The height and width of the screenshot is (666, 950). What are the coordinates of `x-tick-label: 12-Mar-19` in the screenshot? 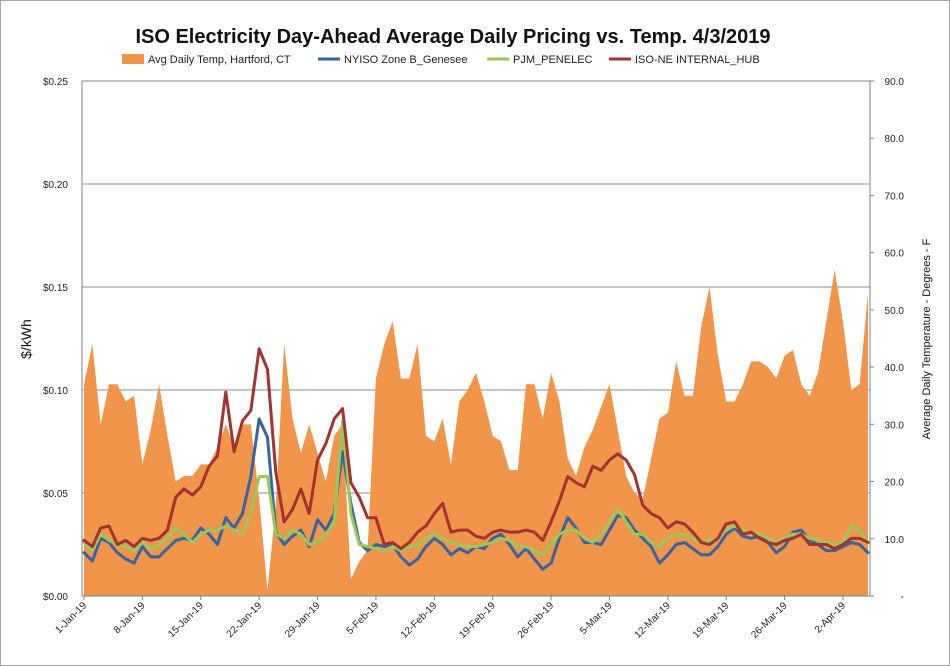 It's located at (653, 620).